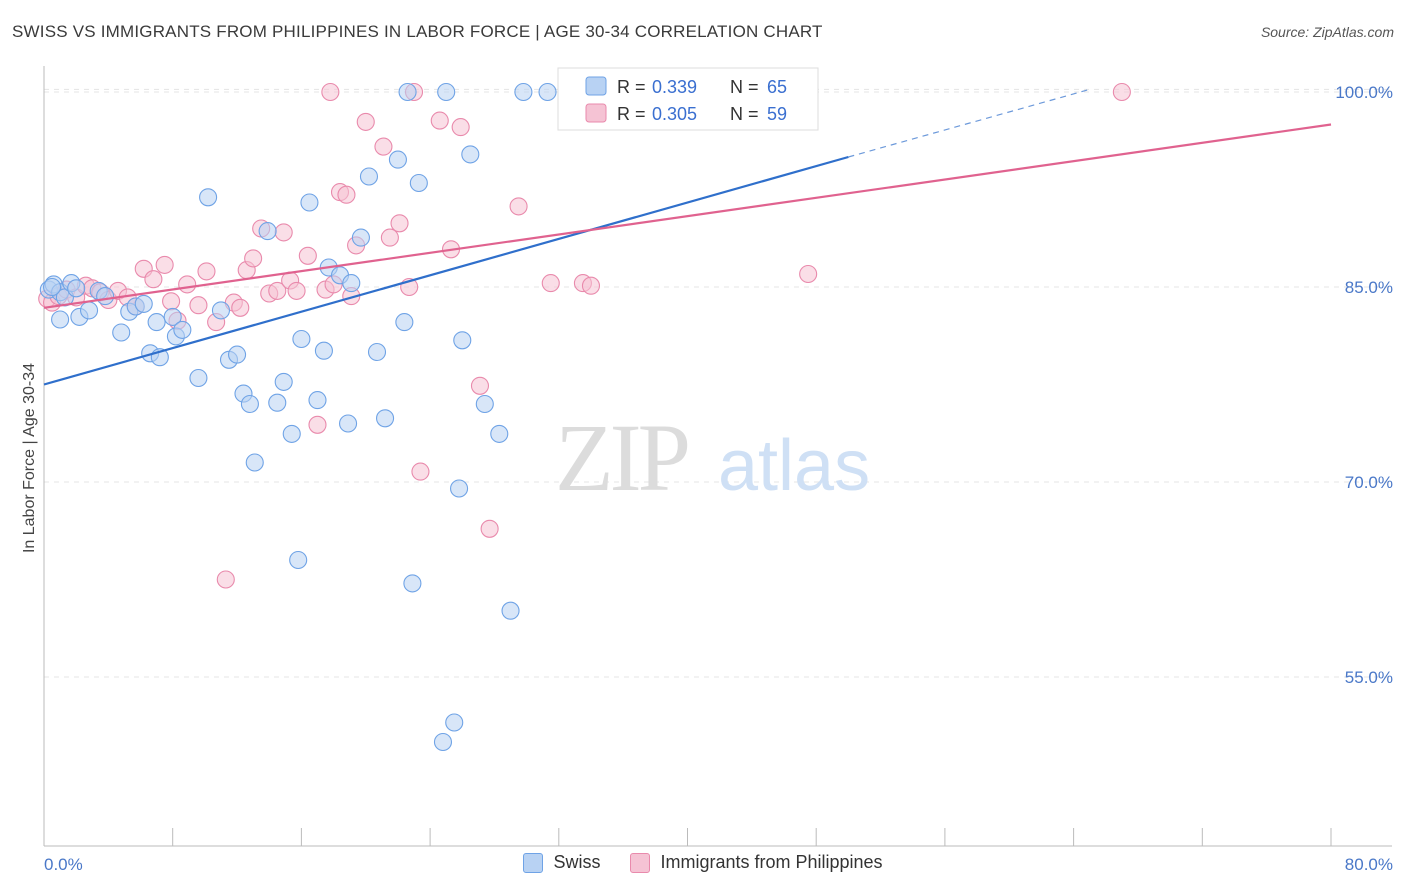  Describe the element at coordinates (1364, 92) in the screenshot. I see `y-tick-label: 100.0%` at that location.